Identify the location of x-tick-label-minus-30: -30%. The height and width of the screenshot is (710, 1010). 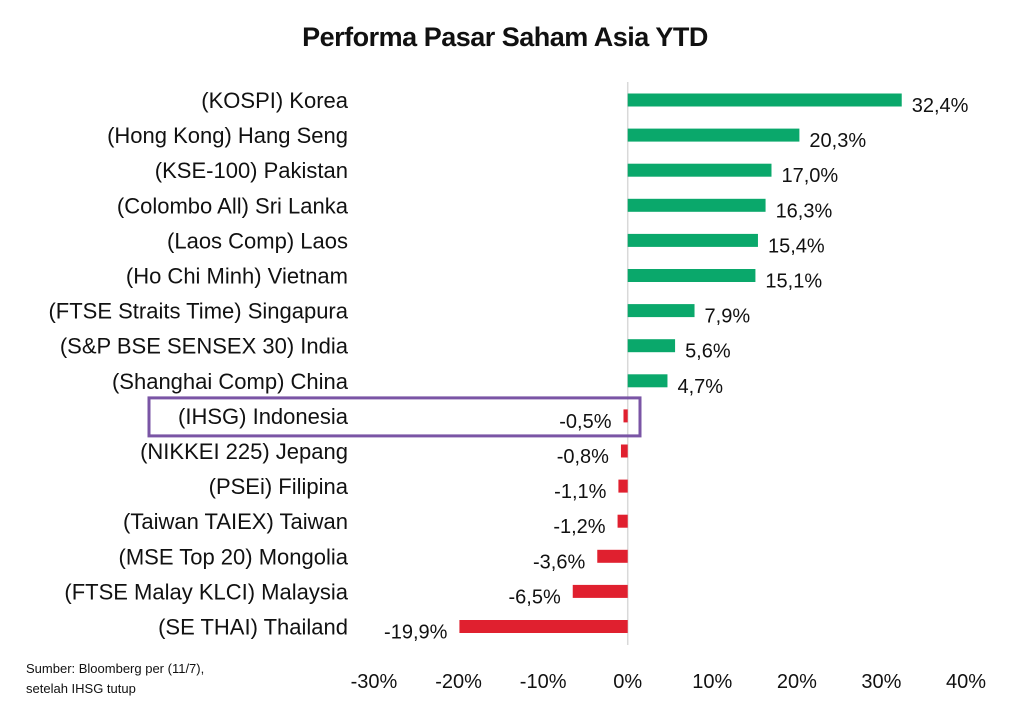
(374, 682).